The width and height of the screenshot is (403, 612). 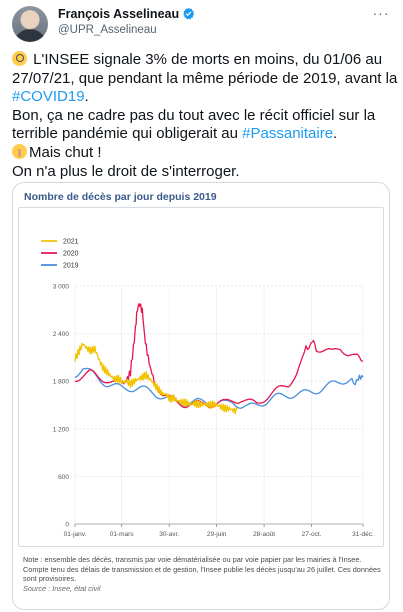 What do you see at coordinates (65, 152) in the screenshot?
I see `tweet-line-3: Mais chut !` at bounding box center [65, 152].